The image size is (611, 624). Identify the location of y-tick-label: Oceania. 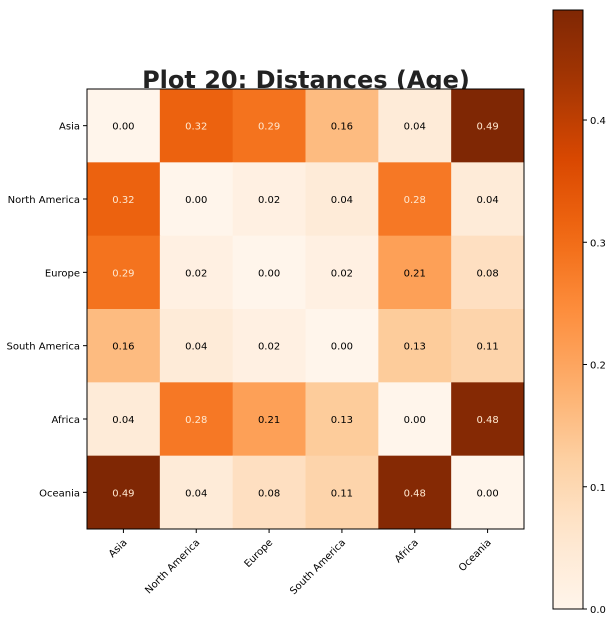
(59, 493).